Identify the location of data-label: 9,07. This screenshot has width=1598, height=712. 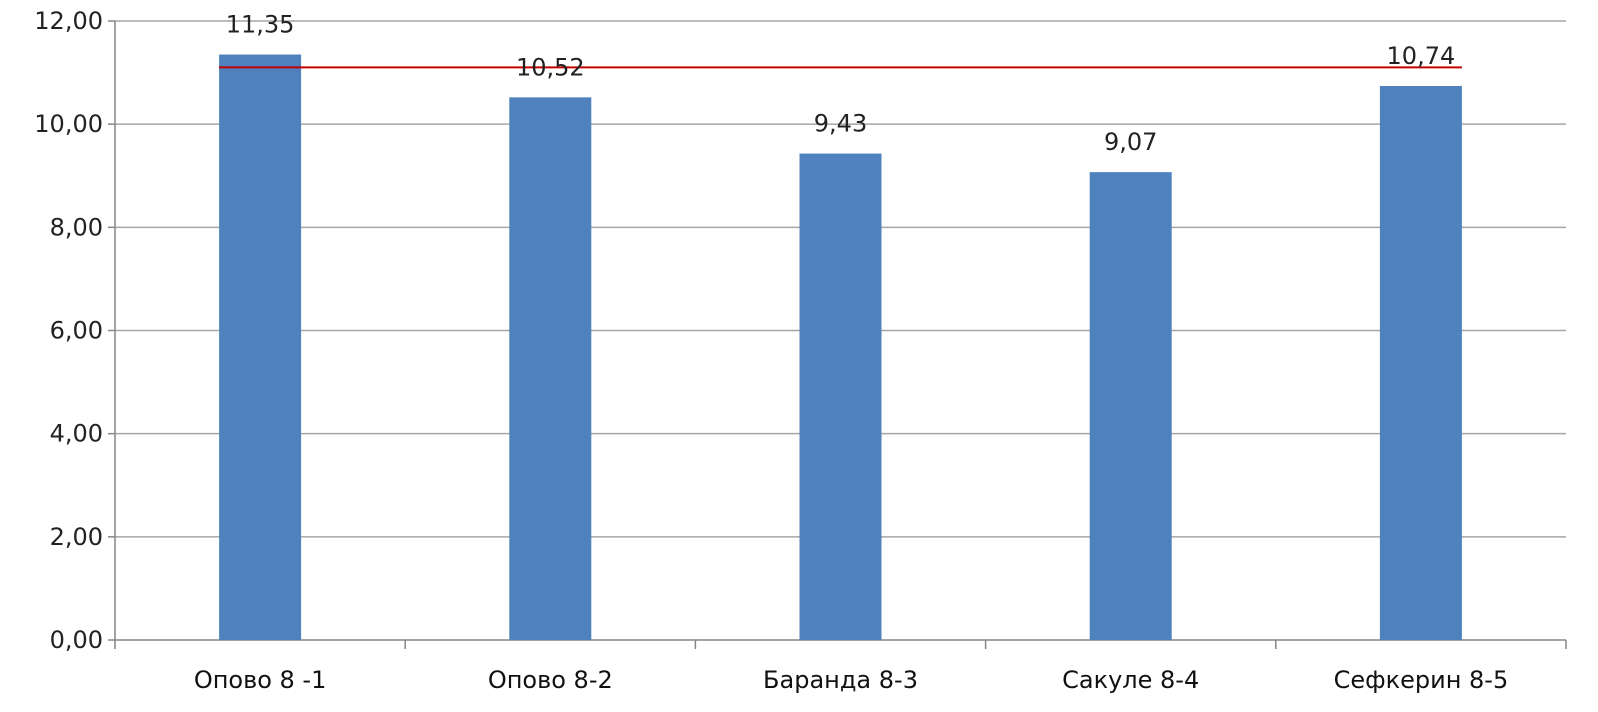
(1130, 142).